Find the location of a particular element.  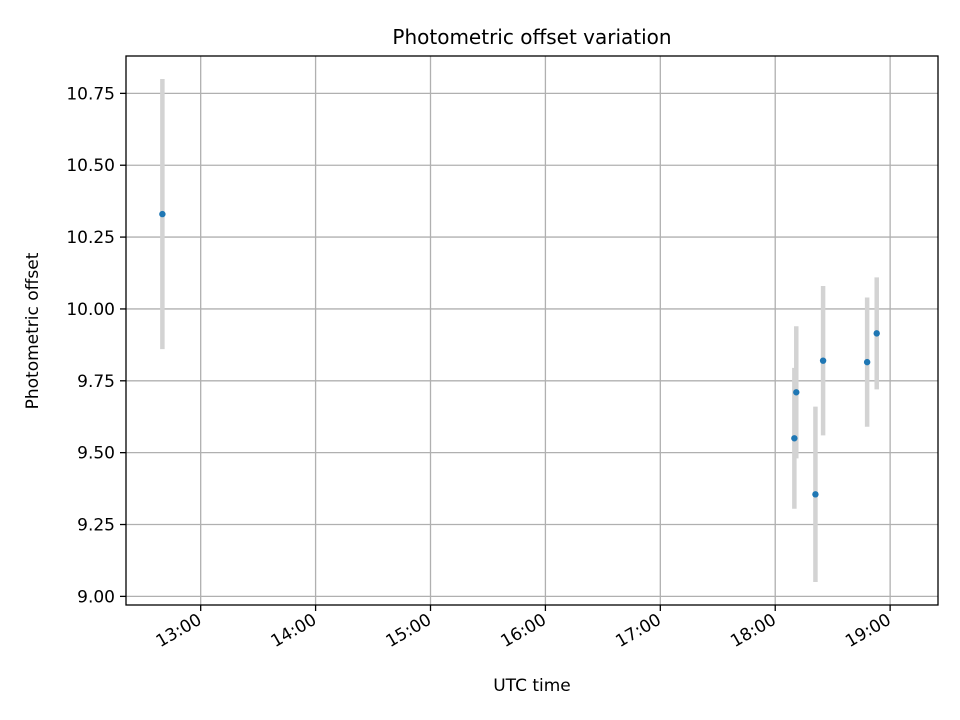

x-tick-label: 17:00 is located at coordinates (638, 631).